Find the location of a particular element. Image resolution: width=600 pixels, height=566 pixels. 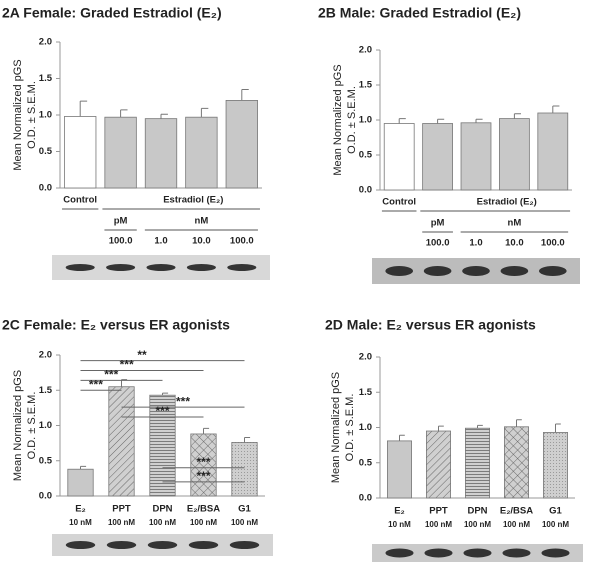

chart-title: 2C Female: E₂ versus ER agonists is located at coordinates (116, 325).